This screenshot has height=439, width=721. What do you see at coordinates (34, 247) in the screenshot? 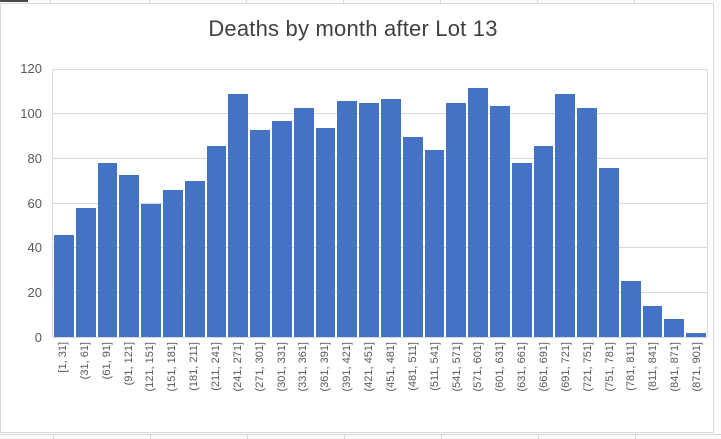
I see `y-axis-tick-label: 40` at bounding box center [34, 247].